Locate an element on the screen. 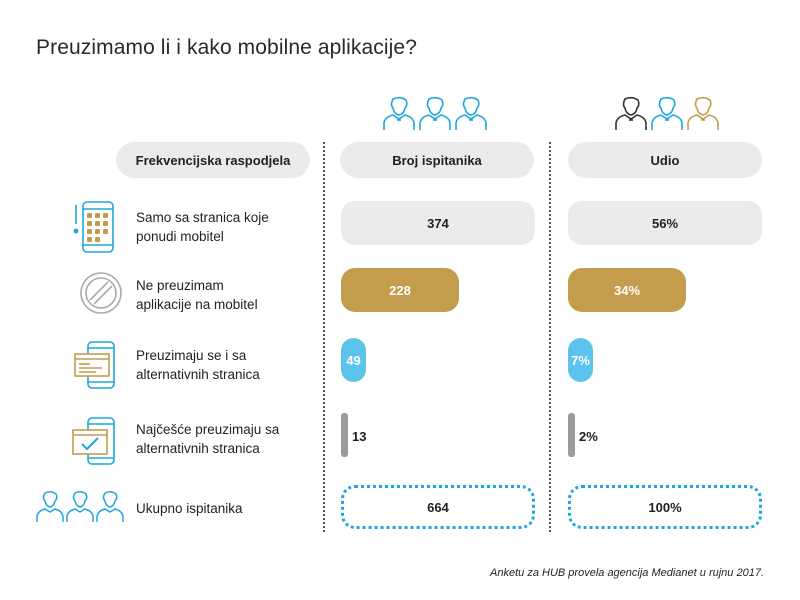 Image resolution: width=800 pixels, height=600 pixels. row-label-3-line1: Preuzimaju se i sa is located at coordinates (191, 355).